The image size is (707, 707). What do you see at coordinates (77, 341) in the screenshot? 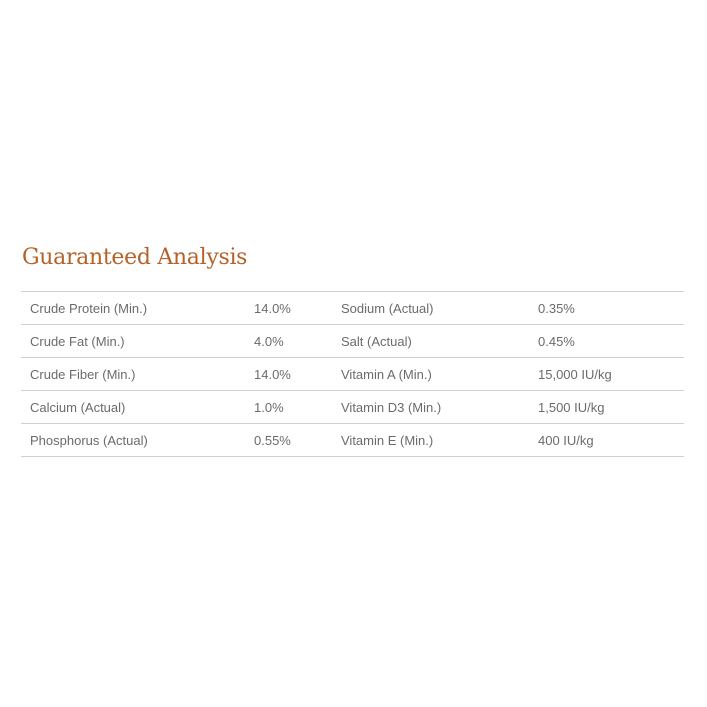
I see `nutrient-label: Crude Fat (Min.)` at bounding box center [77, 341].